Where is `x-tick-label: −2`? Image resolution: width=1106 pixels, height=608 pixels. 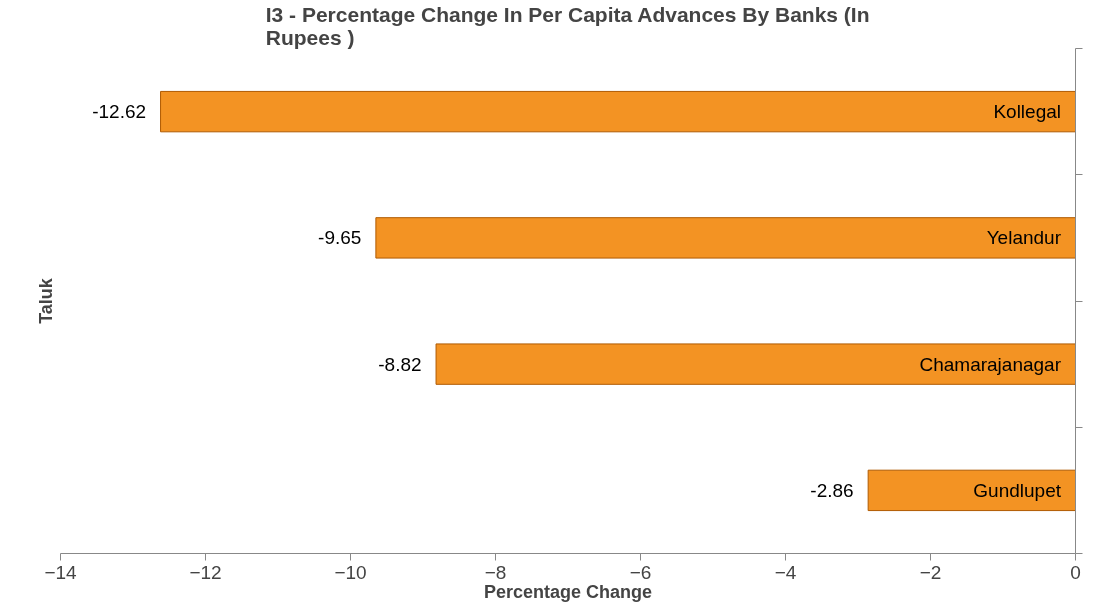 x-tick-label: −2 is located at coordinates (930, 572).